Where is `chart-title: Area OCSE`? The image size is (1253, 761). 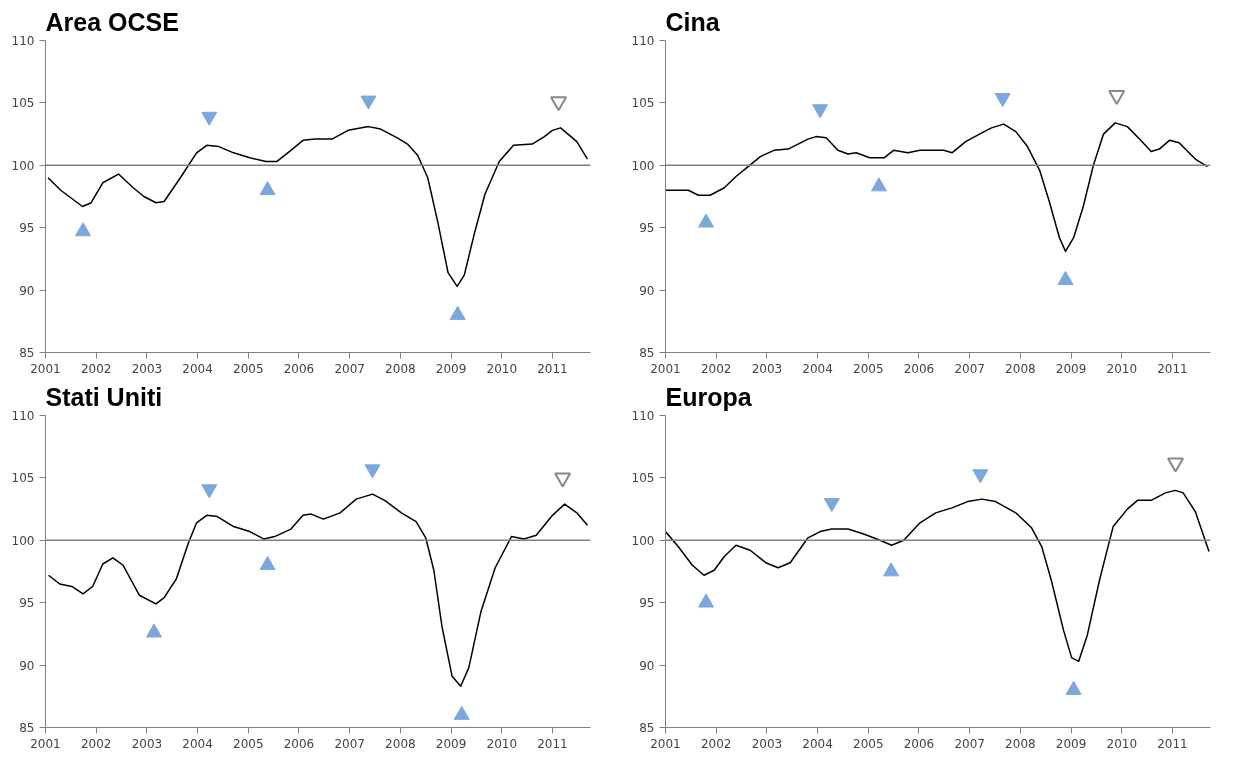 chart-title: Area OCSE is located at coordinates (112, 21).